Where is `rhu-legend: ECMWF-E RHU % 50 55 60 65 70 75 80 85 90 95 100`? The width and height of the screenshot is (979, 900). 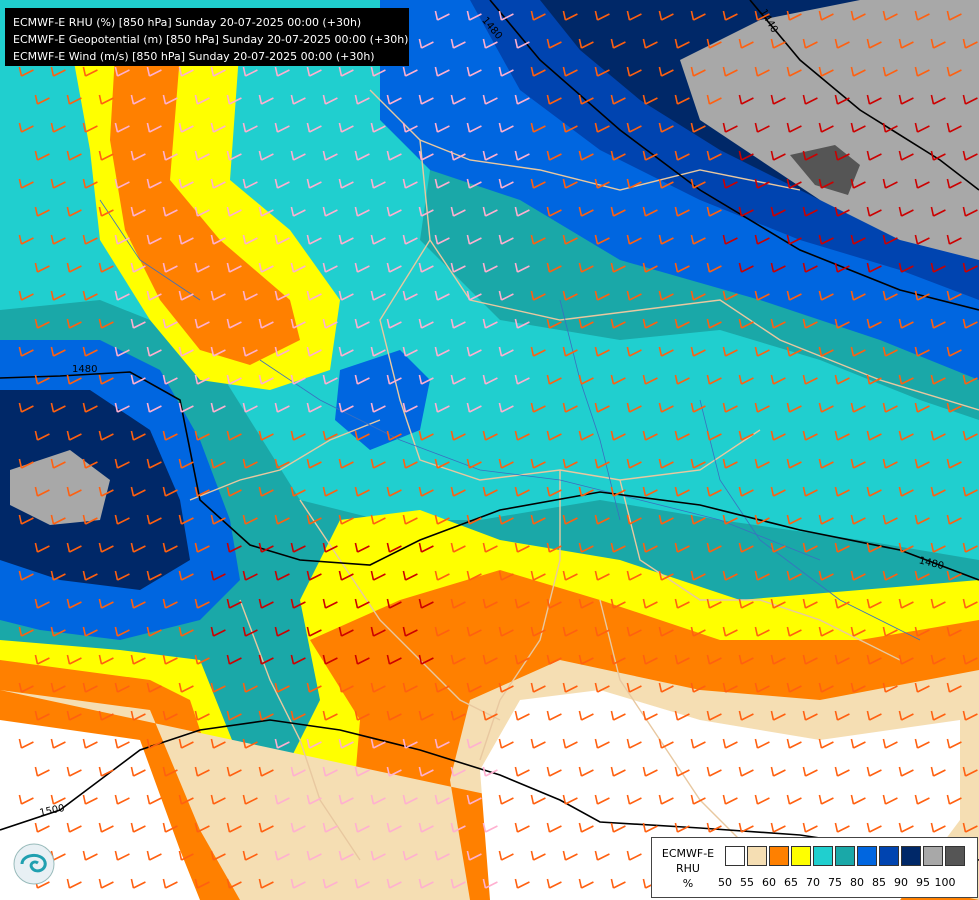 rhu-legend: ECMWF-E RHU % 50 55 60 65 70 75 80 85 90 95 100 is located at coordinates (814, 867).